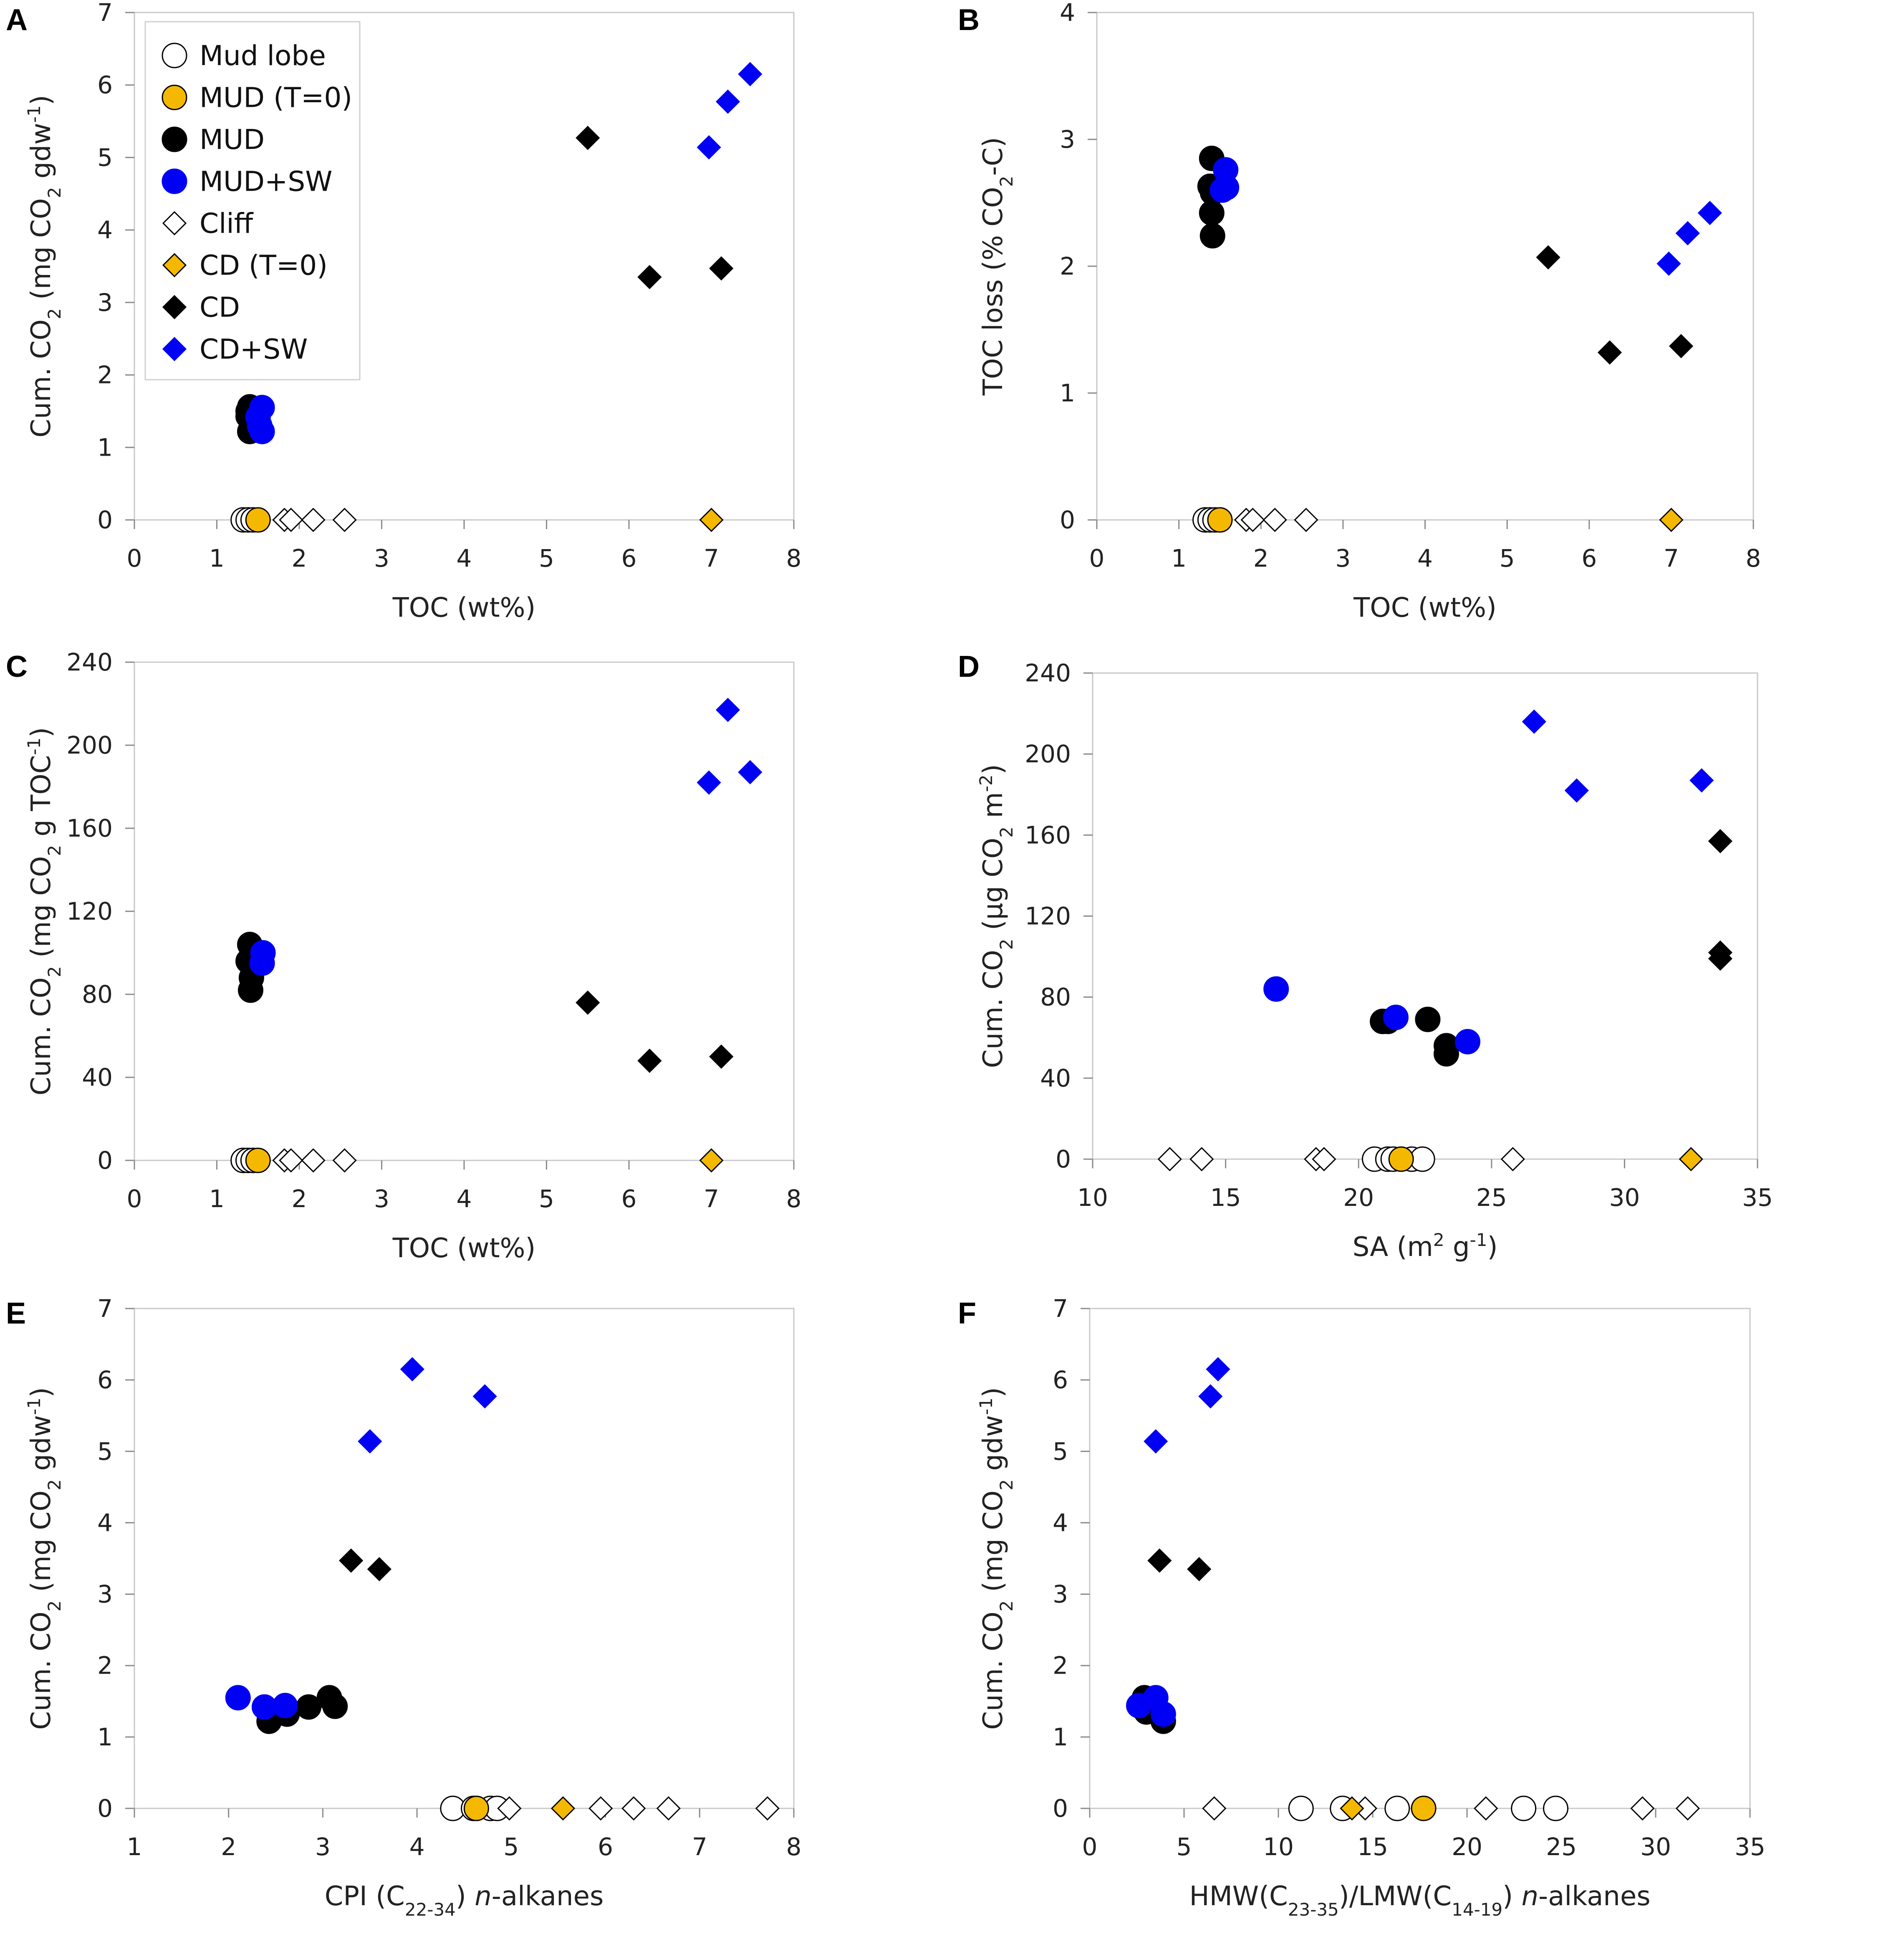  What do you see at coordinates (323, 1847) in the screenshot?
I see `x-tick-label: 3` at bounding box center [323, 1847].